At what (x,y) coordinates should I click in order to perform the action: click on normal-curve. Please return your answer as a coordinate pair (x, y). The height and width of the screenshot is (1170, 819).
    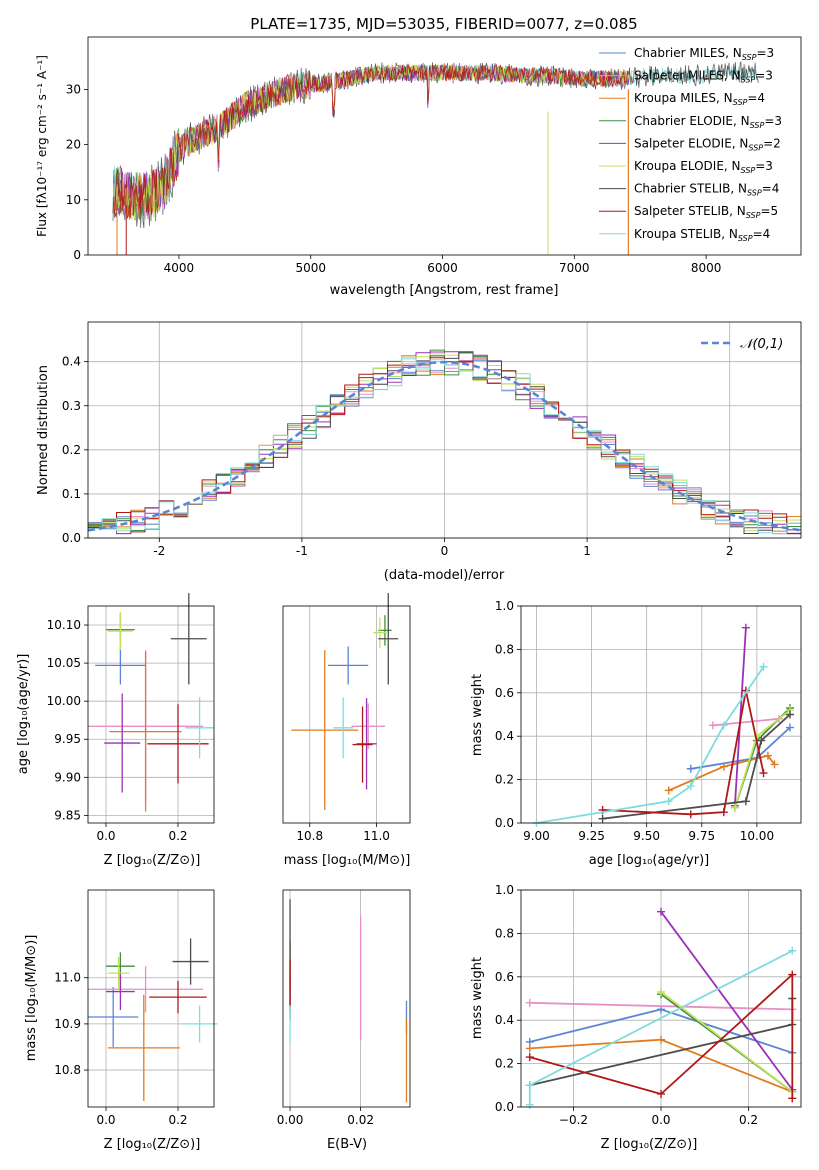
    Looking at the image, I should click on (444, 446).